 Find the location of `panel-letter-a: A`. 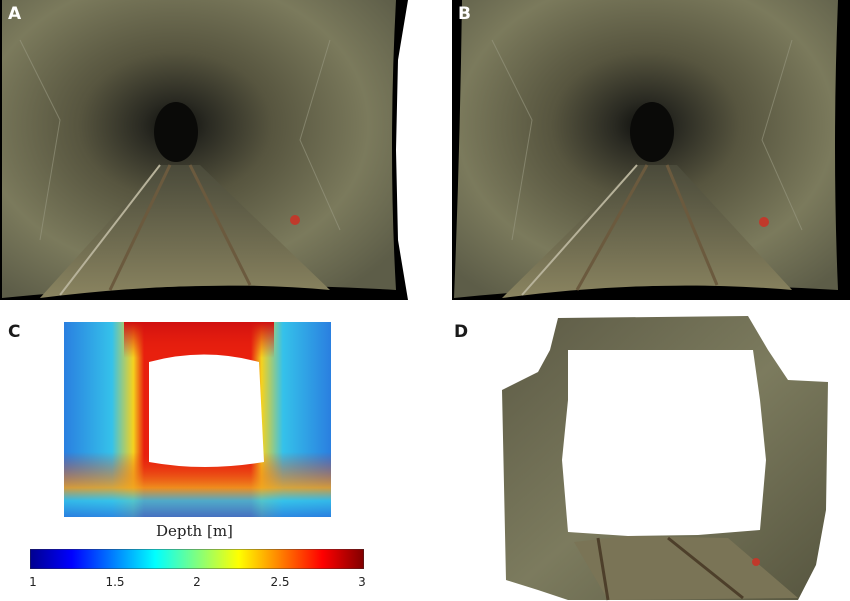

panel-letter-a: A is located at coordinates (15, 14).